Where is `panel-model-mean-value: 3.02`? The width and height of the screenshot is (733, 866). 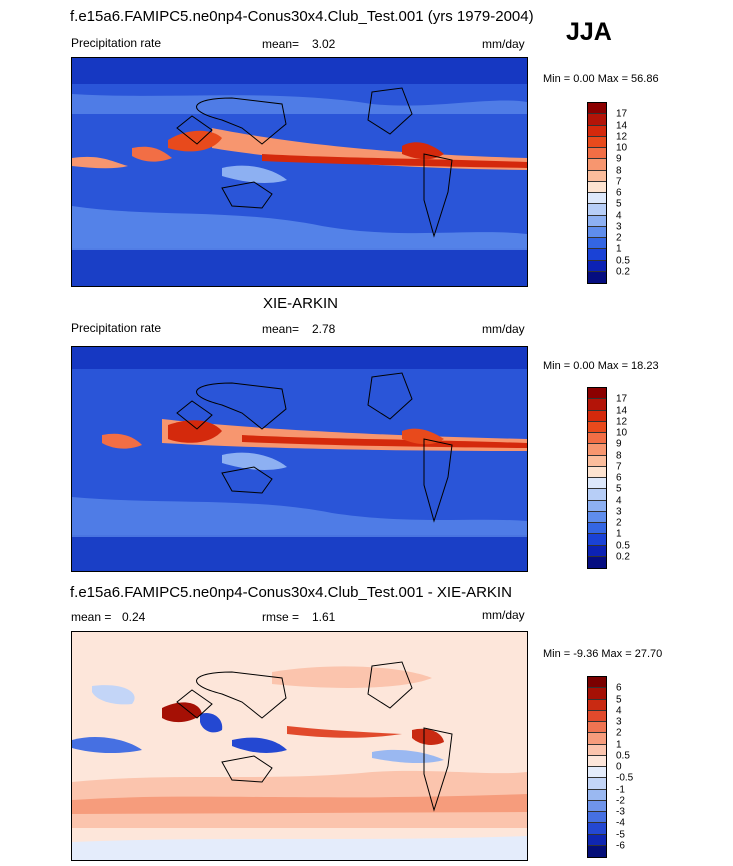
panel-model-mean-value: 3.02 is located at coordinates (324, 44).